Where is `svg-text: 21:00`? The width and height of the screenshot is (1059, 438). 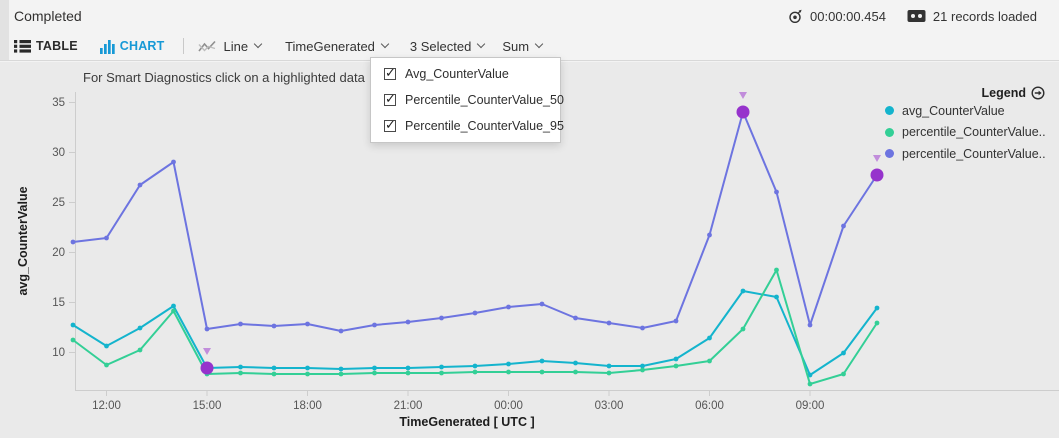
svg-text: 21:00 is located at coordinates (408, 406).